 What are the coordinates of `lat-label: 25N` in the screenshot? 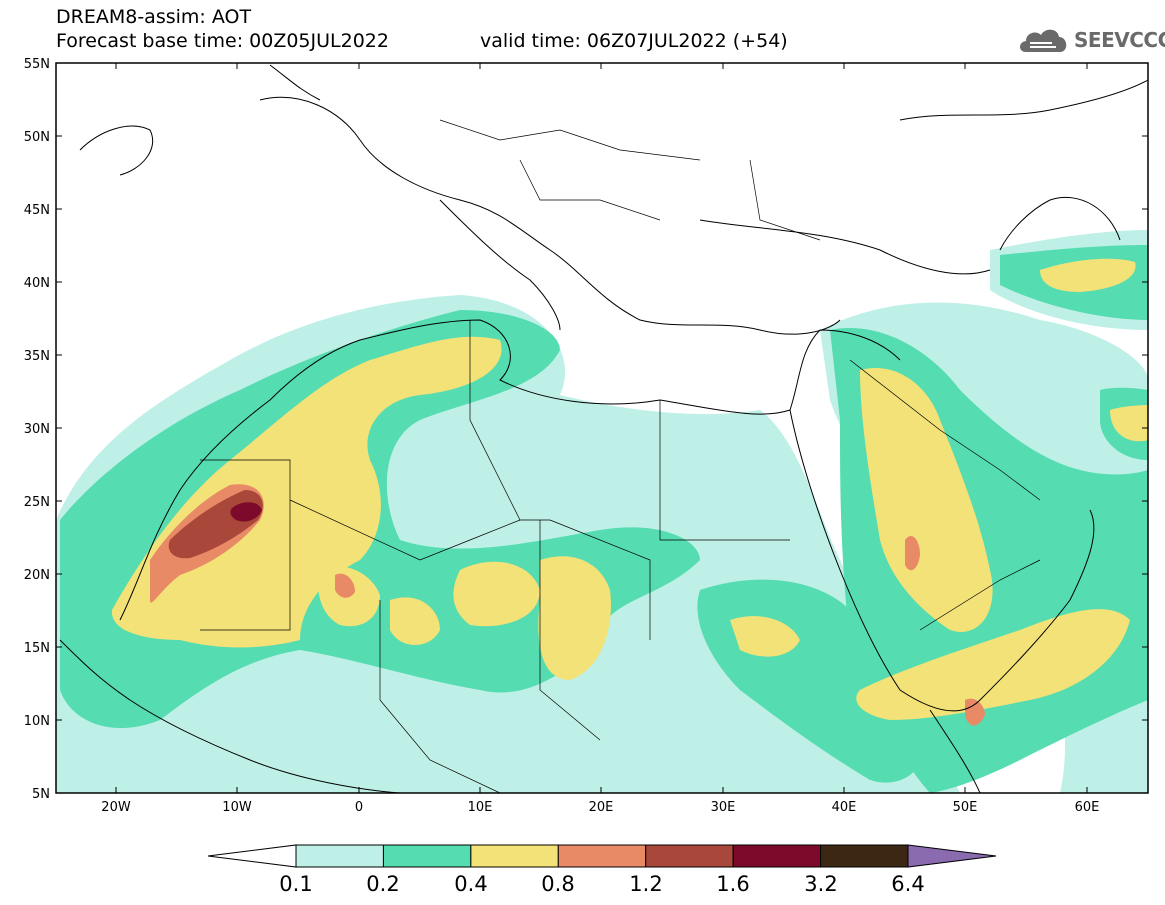 It's located at (37, 502).